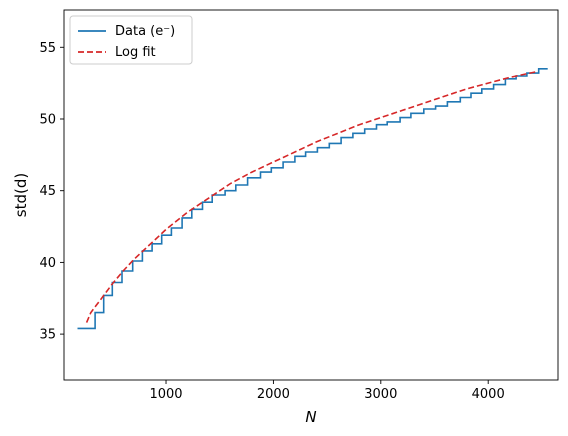 The width and height of the screenshot is (568, 436). What do you see at coordinates (47, 48) in the screenshot?
I see `y-tick-label: 55` at bounding box center [47, 48].